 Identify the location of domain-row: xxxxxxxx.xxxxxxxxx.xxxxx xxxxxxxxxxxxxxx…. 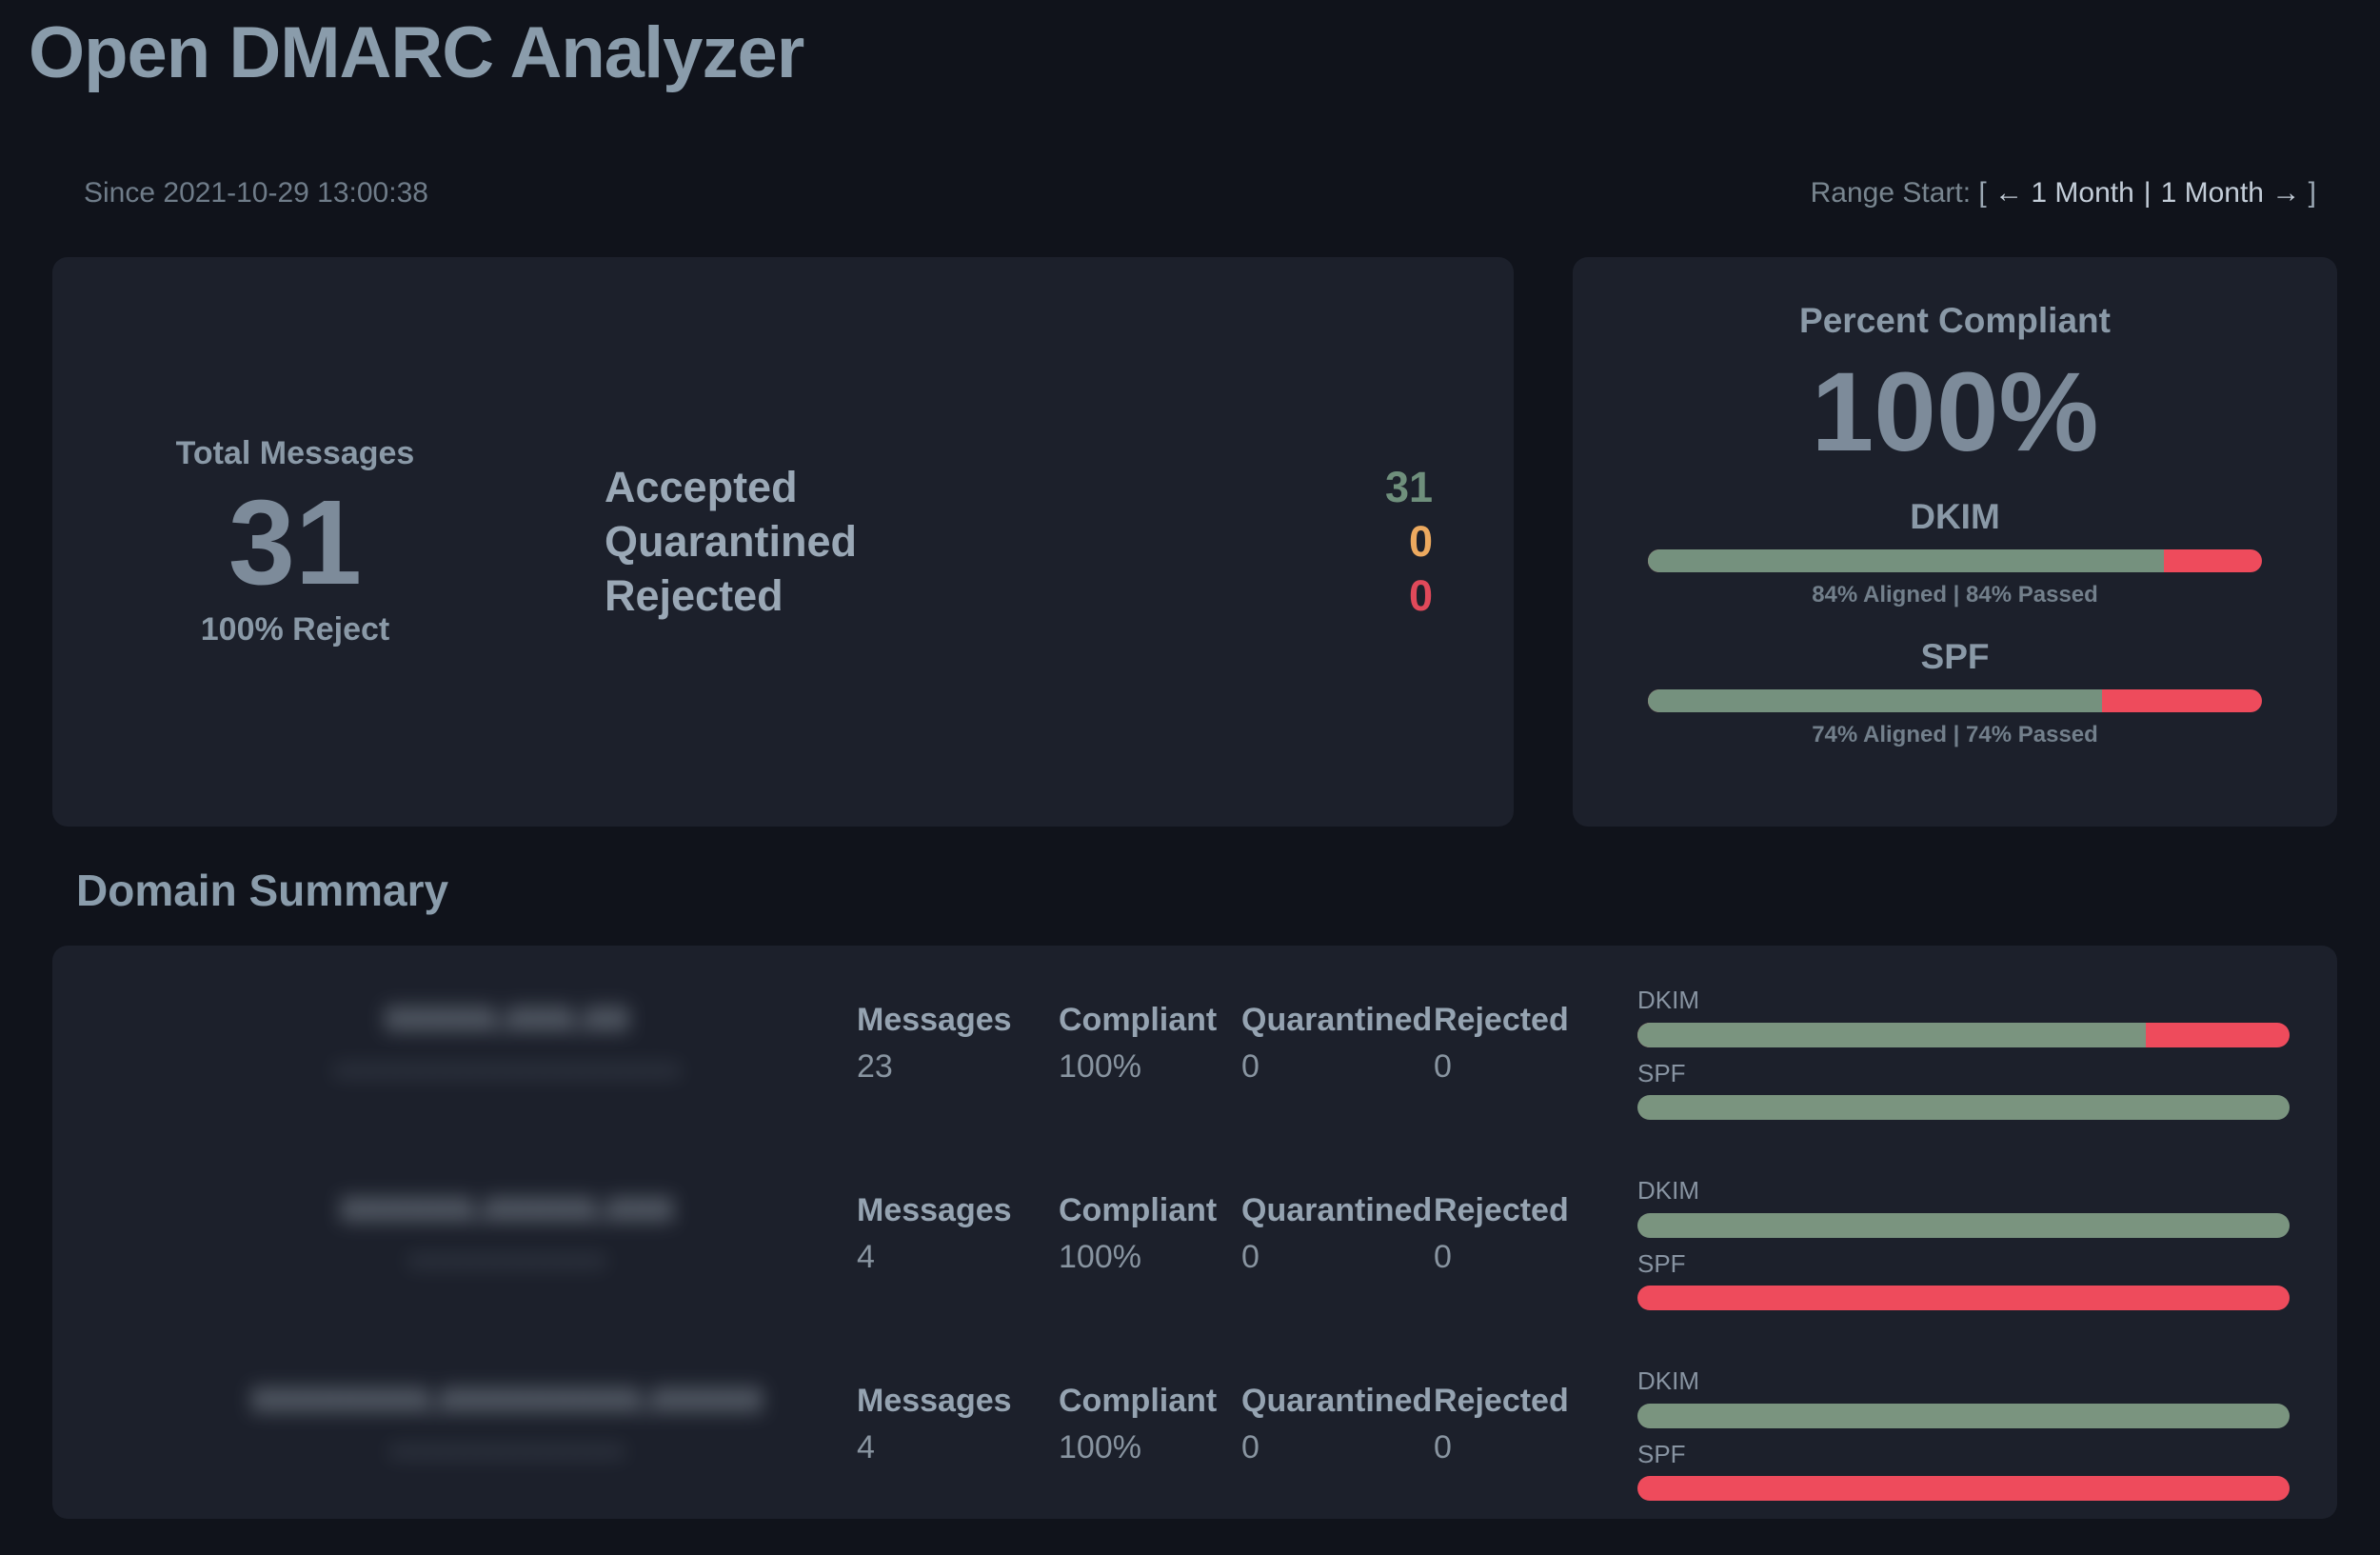
(1194, 1437).